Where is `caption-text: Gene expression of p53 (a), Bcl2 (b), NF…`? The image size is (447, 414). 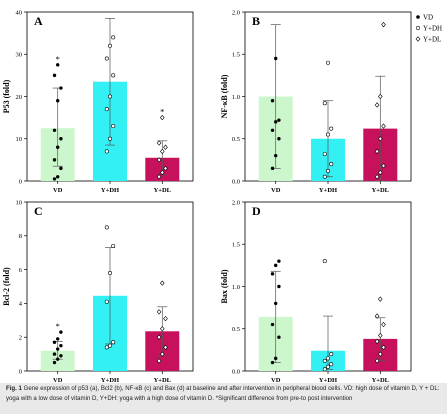 caption-text: Gene expression of p53 (a), Bcl2 (b), NF… is located at coordinates (223, 393).